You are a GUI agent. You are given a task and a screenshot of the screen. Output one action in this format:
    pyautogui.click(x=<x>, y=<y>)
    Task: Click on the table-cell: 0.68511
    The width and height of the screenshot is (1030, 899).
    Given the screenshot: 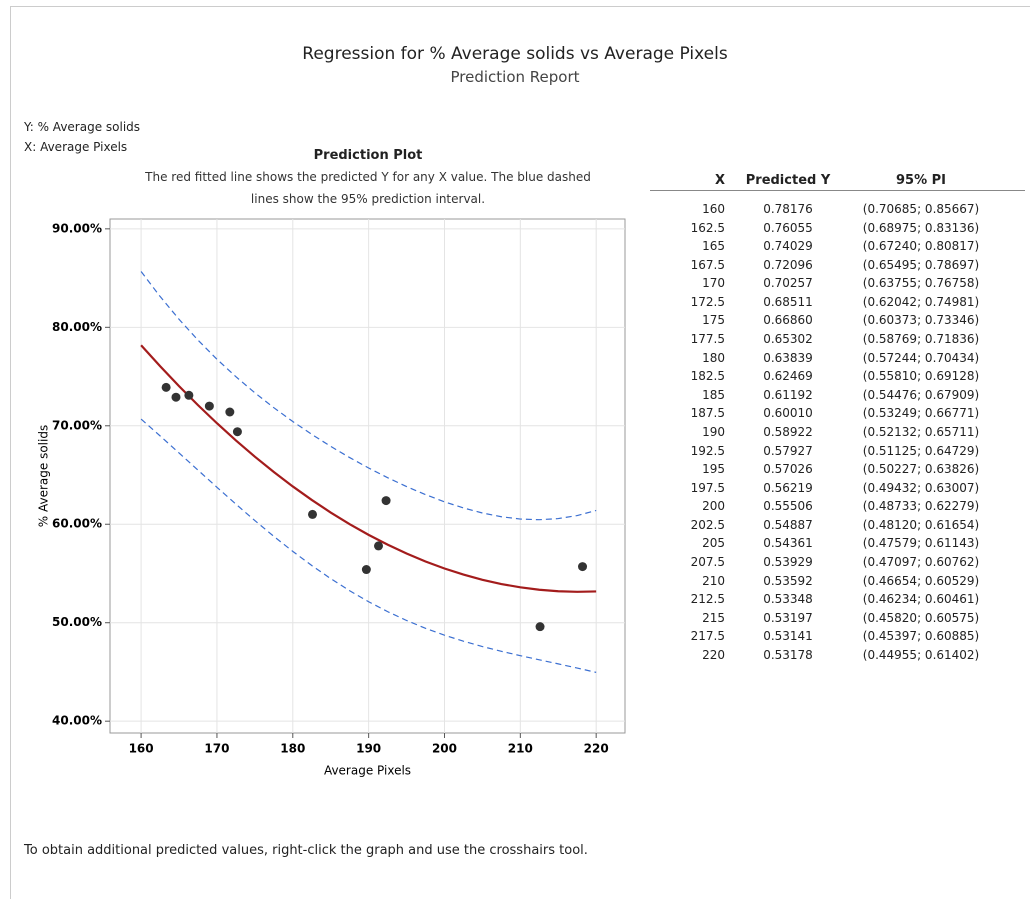 What is the action you would take?
    pyautogui.click(x=788, y=301)
    